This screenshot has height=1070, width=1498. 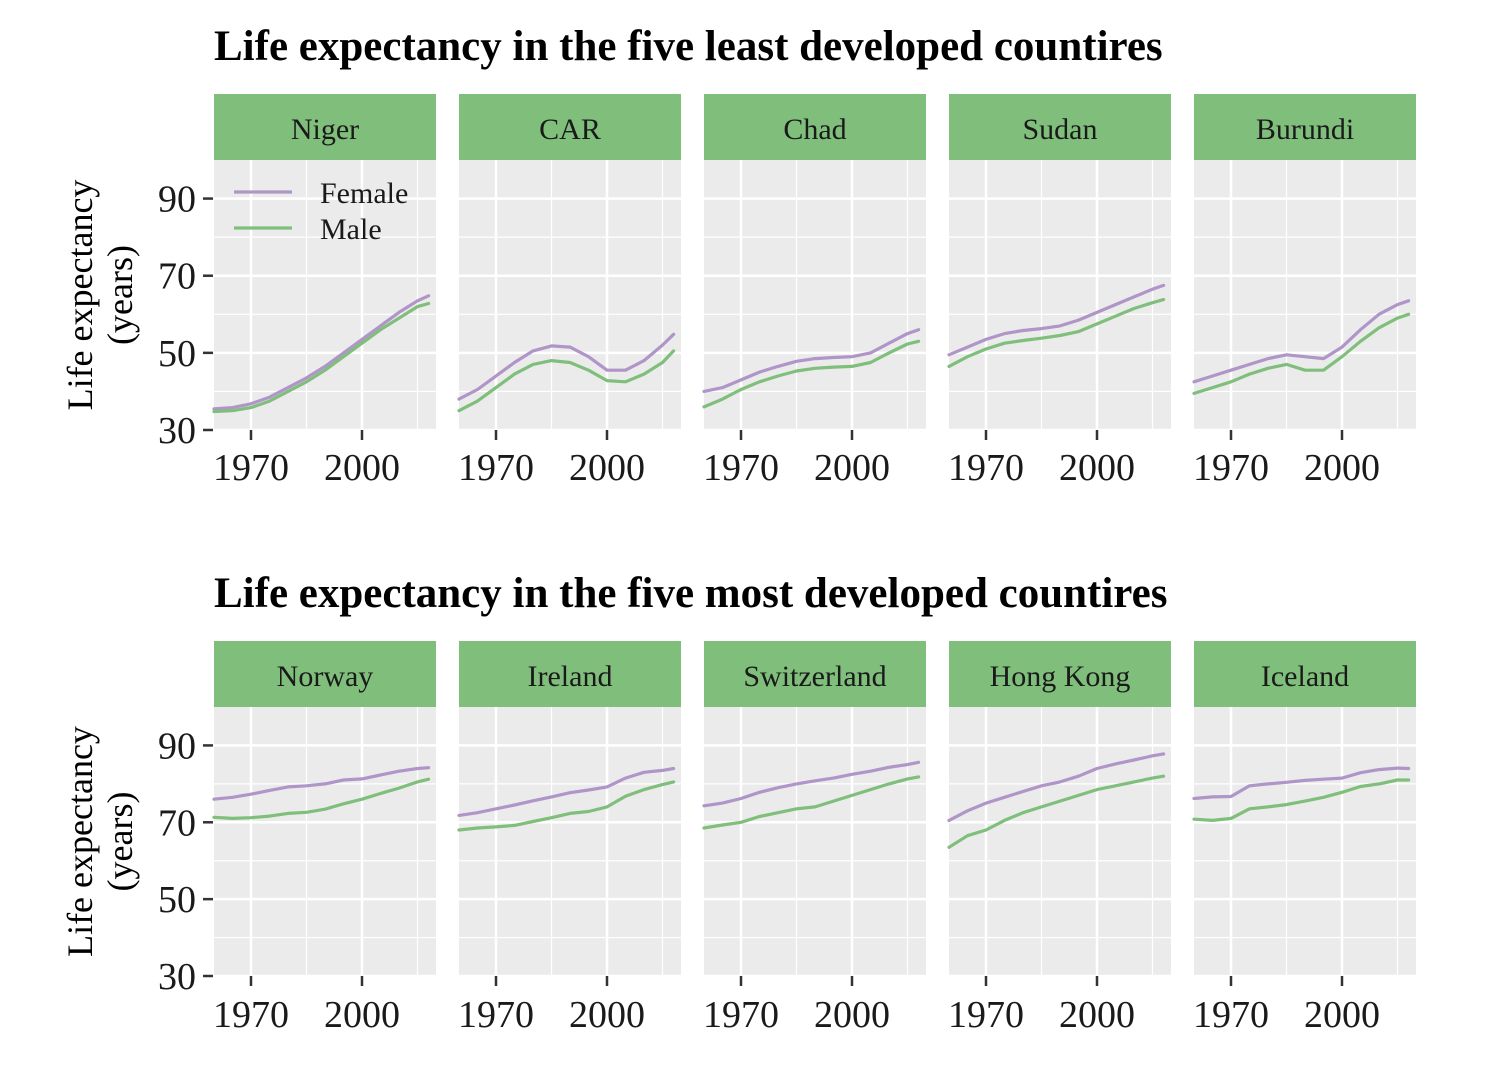 I want to click on facet-label: Switzerland, so click(x=814, y=676).